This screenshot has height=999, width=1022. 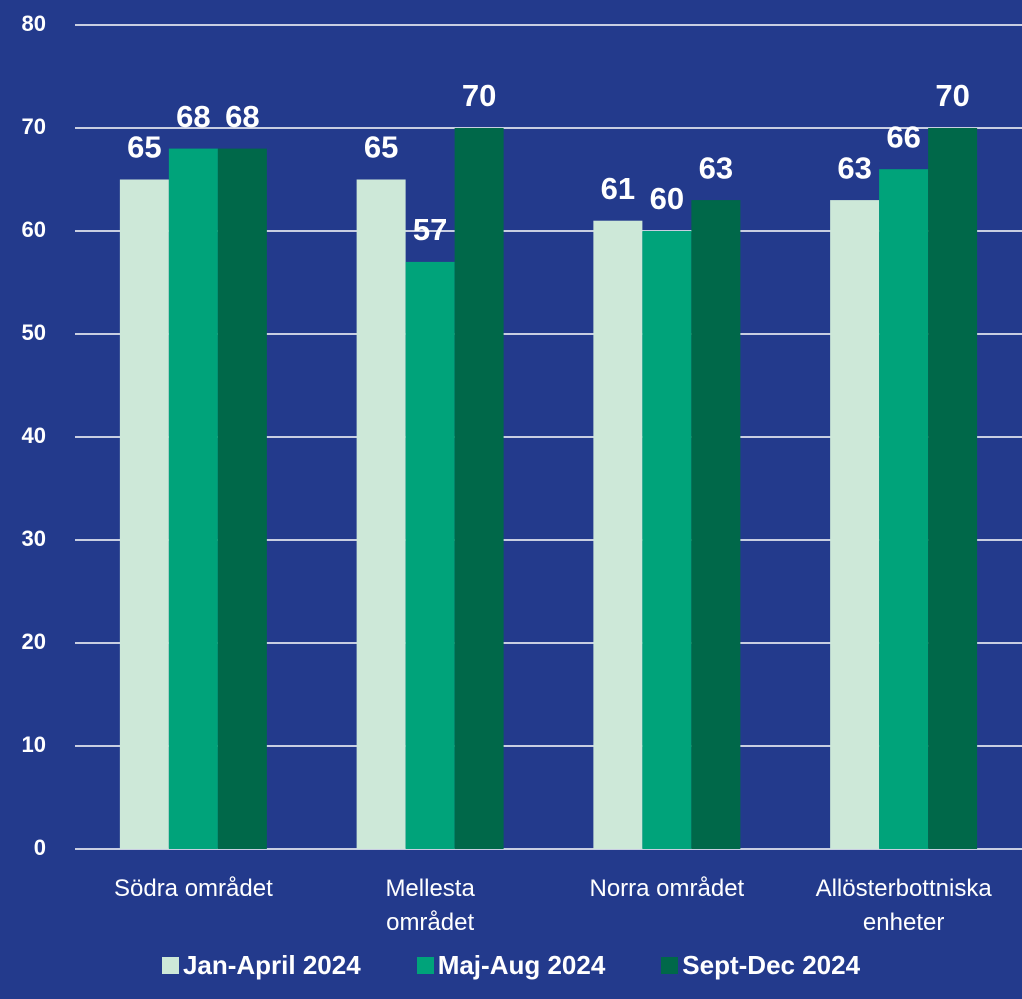 What do you see at coordinates (34, 23) in the screenshot?
I see `y-tick-label: 80` at bounding box center [34, 23].